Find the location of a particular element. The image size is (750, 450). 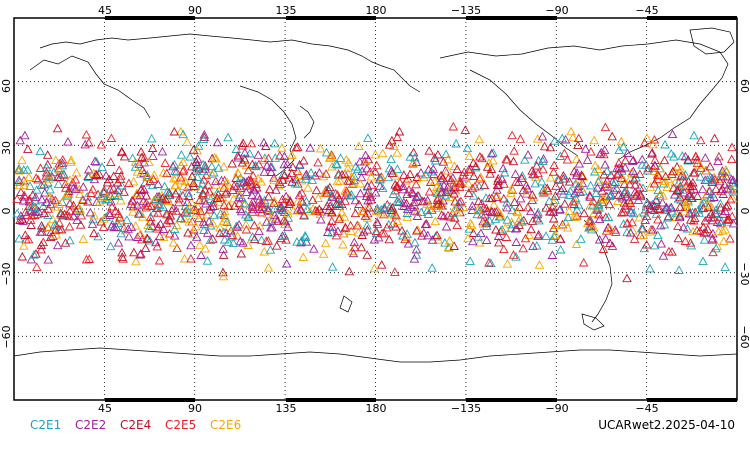

coastline-new-zealand is located at coordinates (346, 304).